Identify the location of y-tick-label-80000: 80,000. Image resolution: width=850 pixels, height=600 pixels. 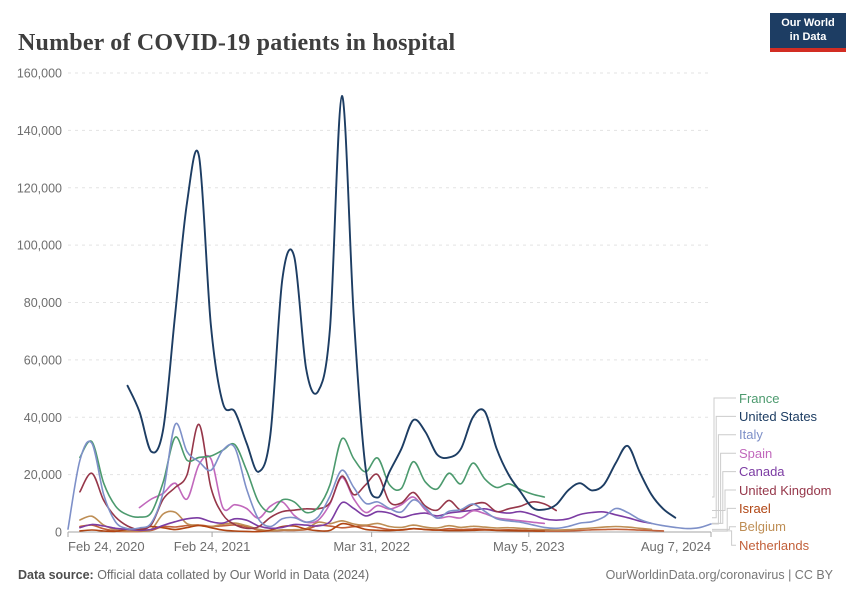
(43, 303).